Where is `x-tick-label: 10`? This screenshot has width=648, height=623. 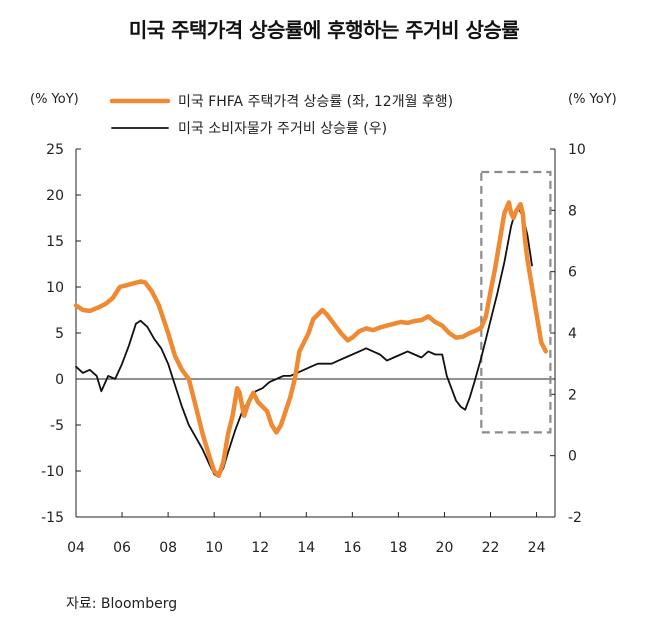 x-tick-label: 10 is located at coordinates (214, 548).